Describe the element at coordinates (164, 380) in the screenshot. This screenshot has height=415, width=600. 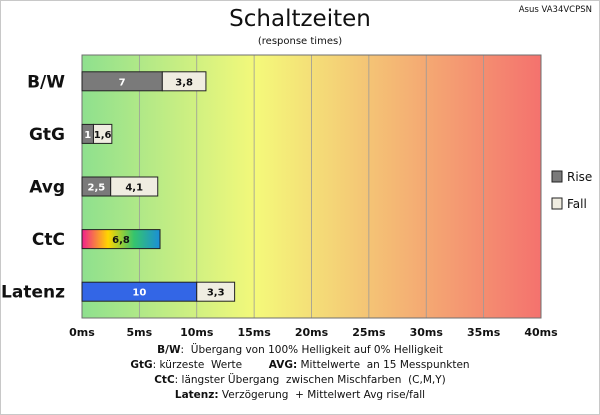
I see `footer-key-ctc: CtC` at that location.